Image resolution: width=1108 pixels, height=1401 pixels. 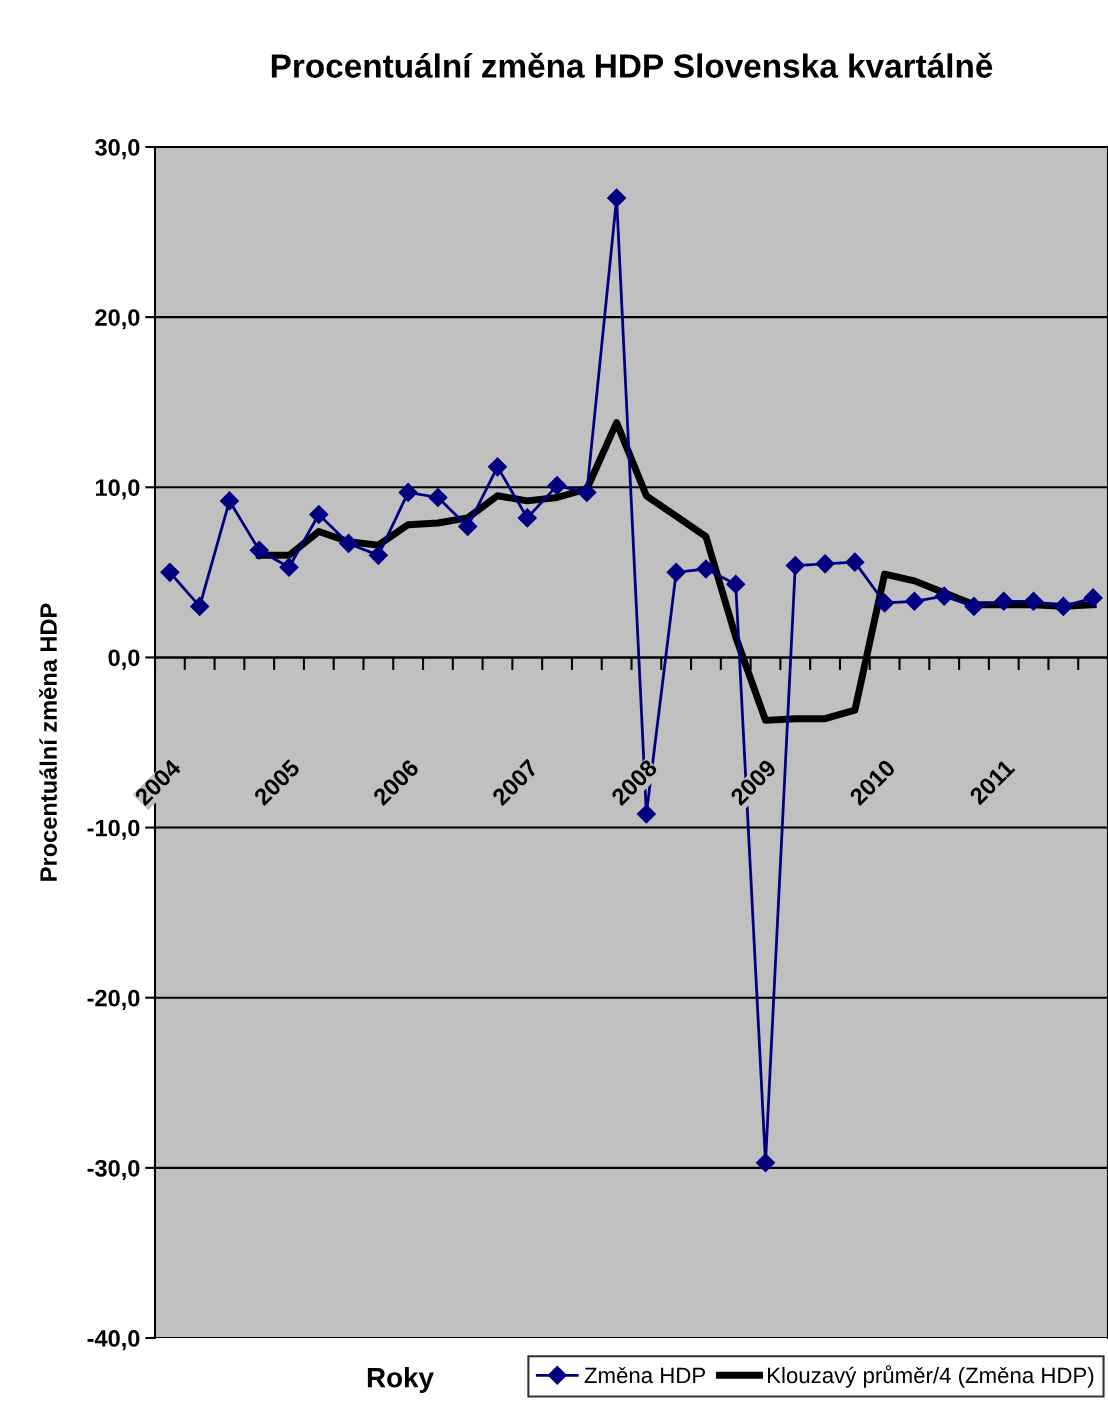 What do you see at coordinates (124, 659) in the screenshot?
I see `y-tick-label: 0,0` at bounding box center [124, 659].